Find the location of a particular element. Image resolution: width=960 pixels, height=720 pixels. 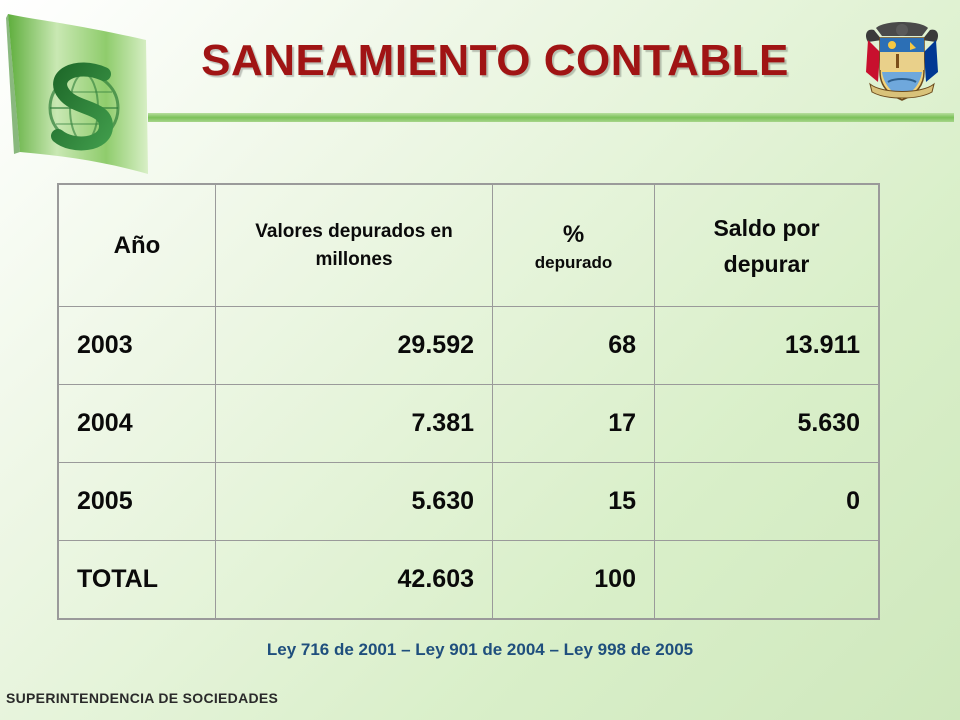

header-divider-bar is located at coordinates (551, 117).